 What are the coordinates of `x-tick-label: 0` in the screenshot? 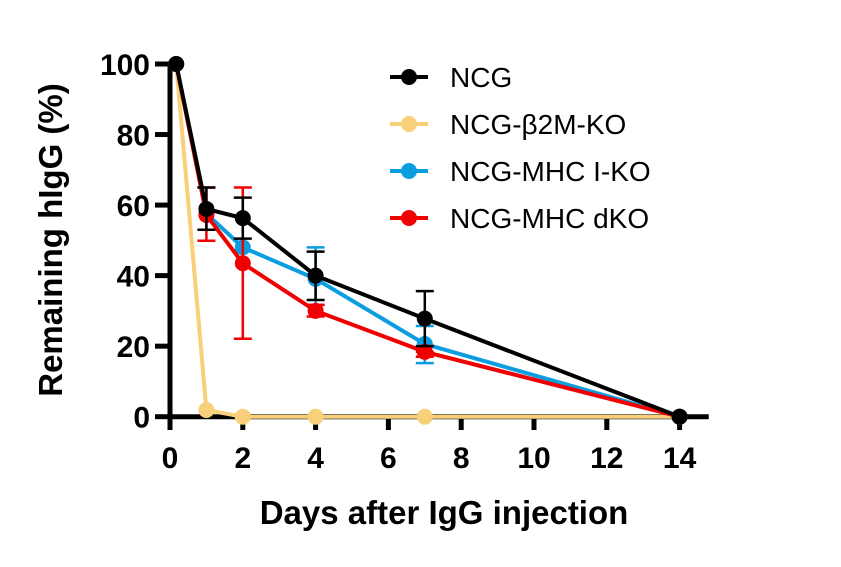 It's located at (170, 458).